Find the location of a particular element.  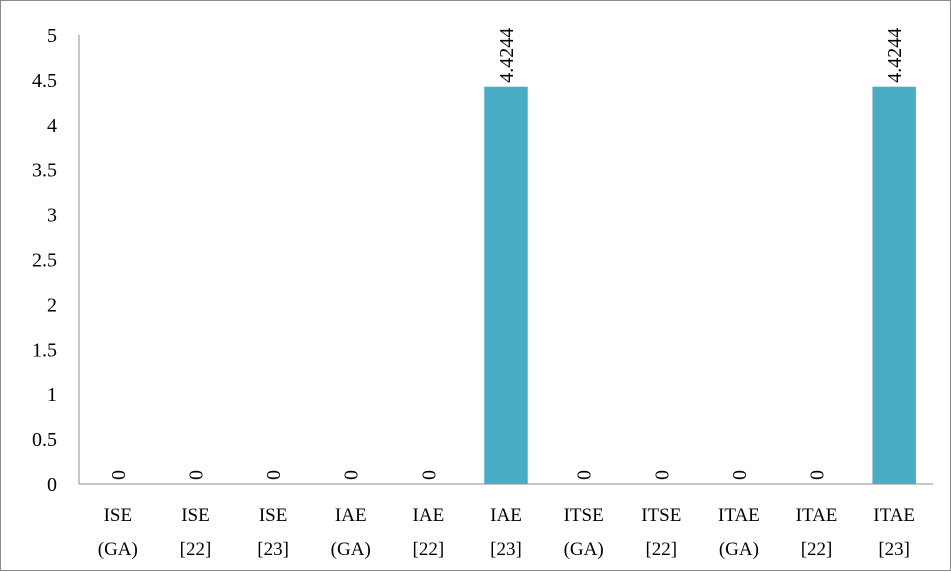

y-tick-label: 3.5 is located at coordinates (44, 171).